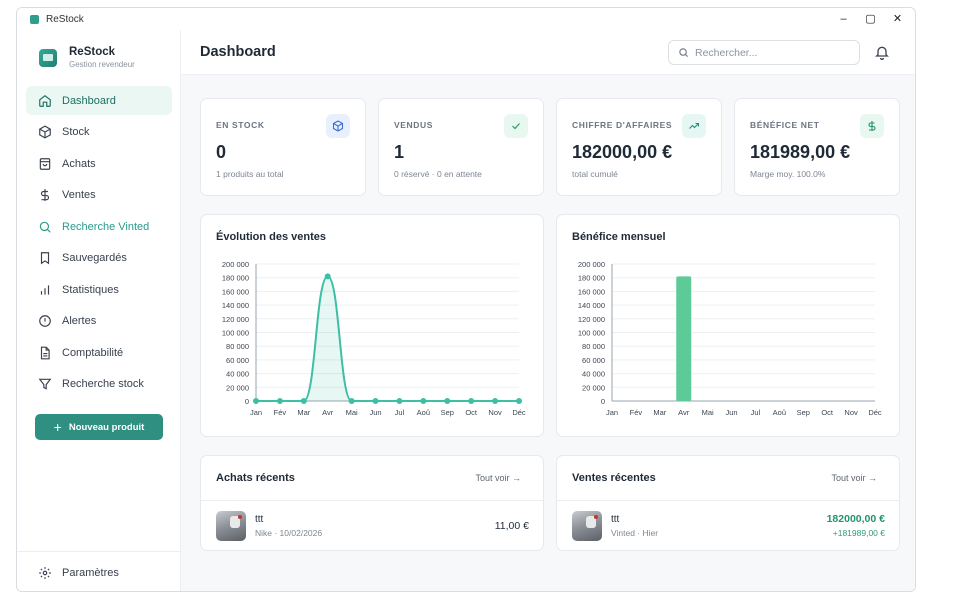 The width and height of the screenshot is (954, 607). I want to click on stat-card-stock: EN STOCK 0 1 produits au total, so click(283, 147).